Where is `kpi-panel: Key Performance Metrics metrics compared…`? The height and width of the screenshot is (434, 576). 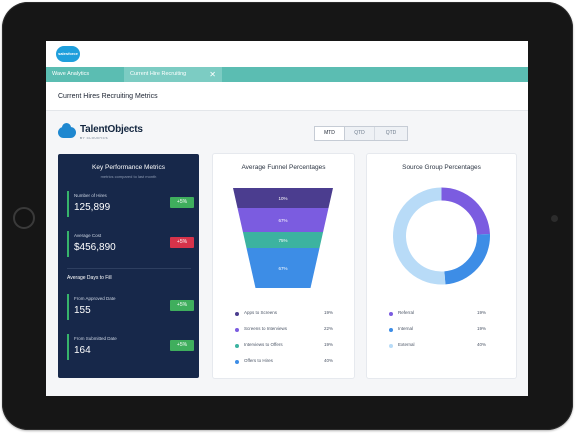 kpi-panel: Key Performance Metrics metrics compared… is located at coordinates (128, 266).